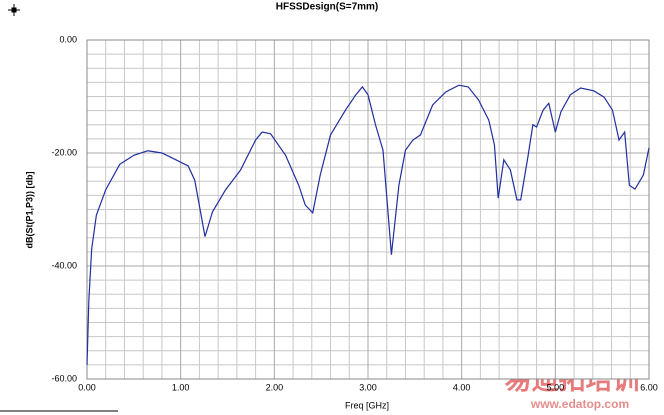 The height and width of the screenshot is (415, 664). I want to click on x-tick-label: 4.00, so click(462, 387).